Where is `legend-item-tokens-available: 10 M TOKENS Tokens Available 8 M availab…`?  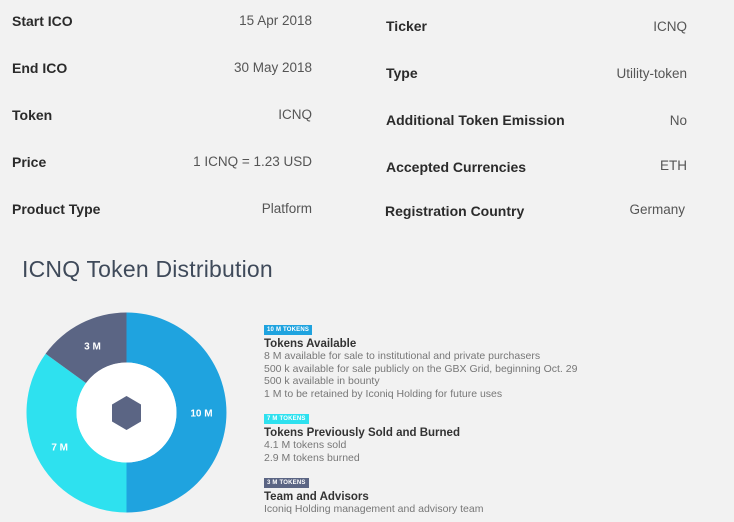
legend-item-tokens-available: 10 M TOKENS Tokens Available 8 M availab… is located at coordinates (420, 359).